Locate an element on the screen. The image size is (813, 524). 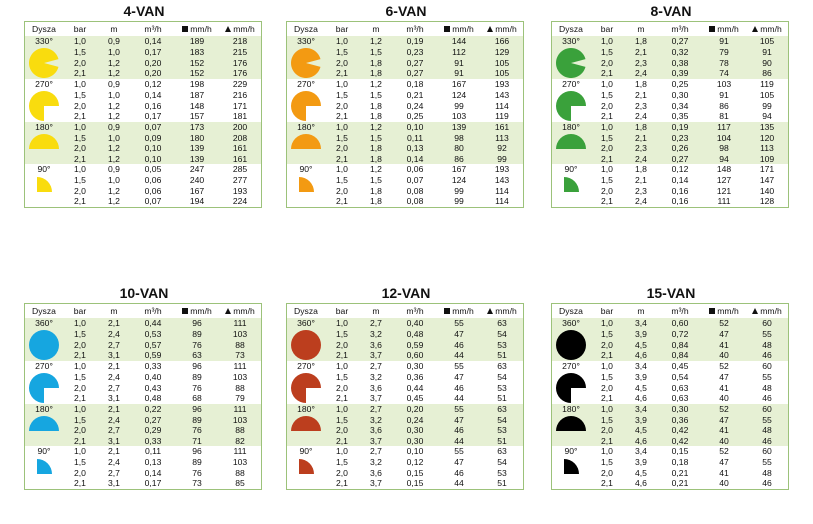
radius-cell: 1,0 is located at coordinates (114, 95).